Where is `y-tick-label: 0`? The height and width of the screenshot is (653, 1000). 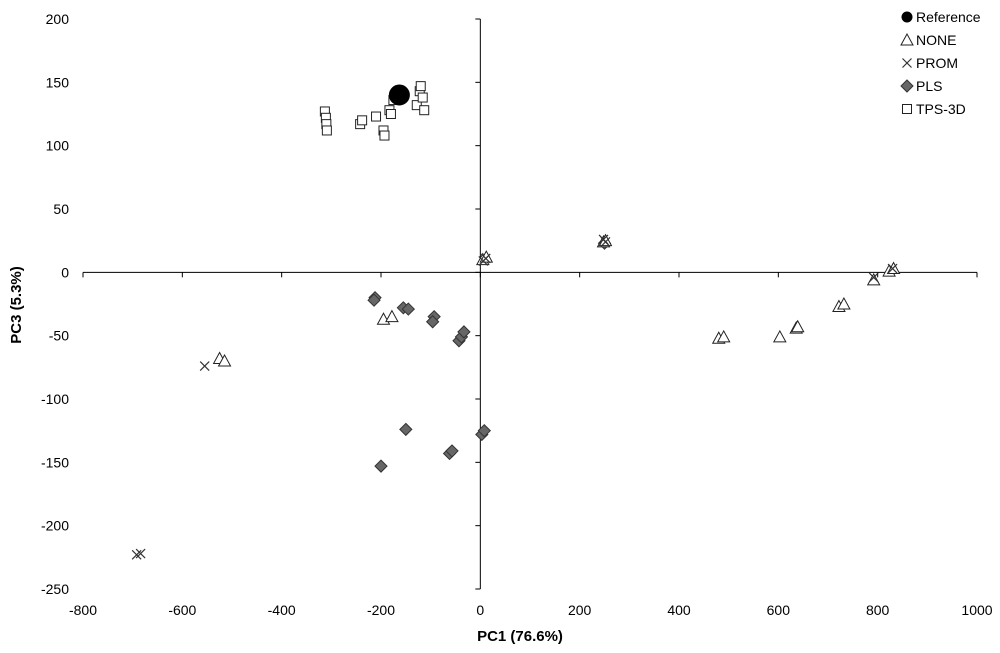
y-tick-label: 0 is located at coordinates (65, 272).